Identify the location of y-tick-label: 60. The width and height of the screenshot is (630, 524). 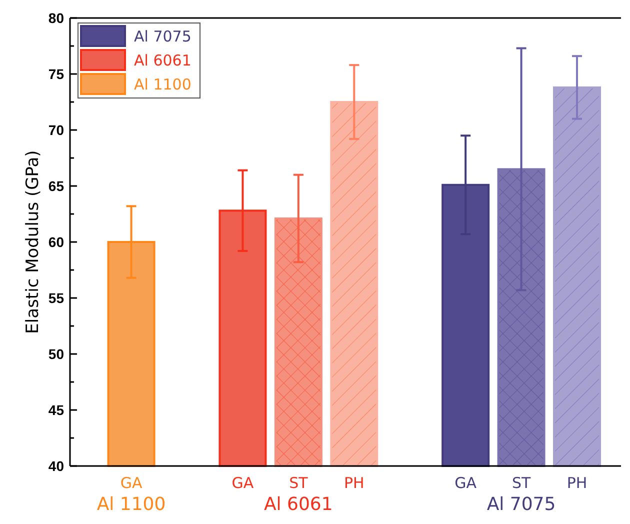
(56, 242).